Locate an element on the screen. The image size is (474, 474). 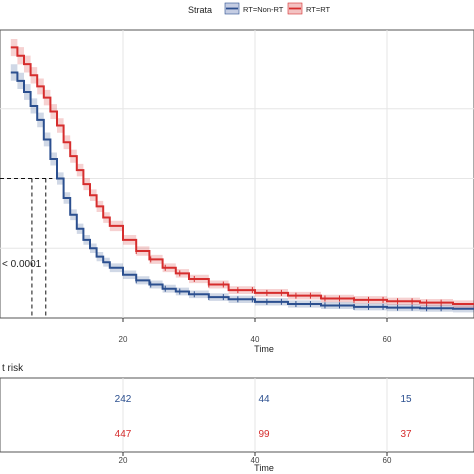
table-x-tick-label-20: 20 is located at coordinates (123, 460).